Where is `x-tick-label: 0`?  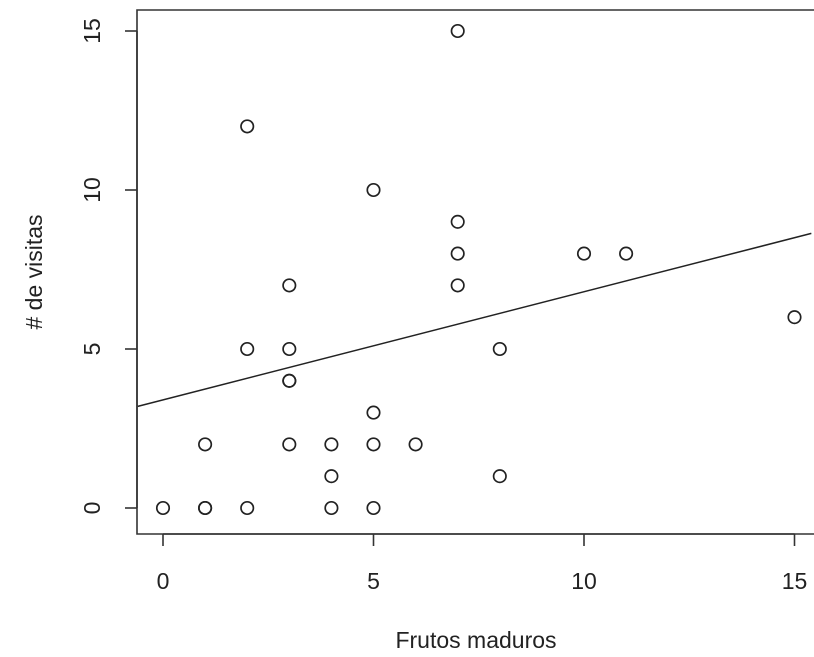
x-tick-label: 0 is located at coordinates (163, 581).